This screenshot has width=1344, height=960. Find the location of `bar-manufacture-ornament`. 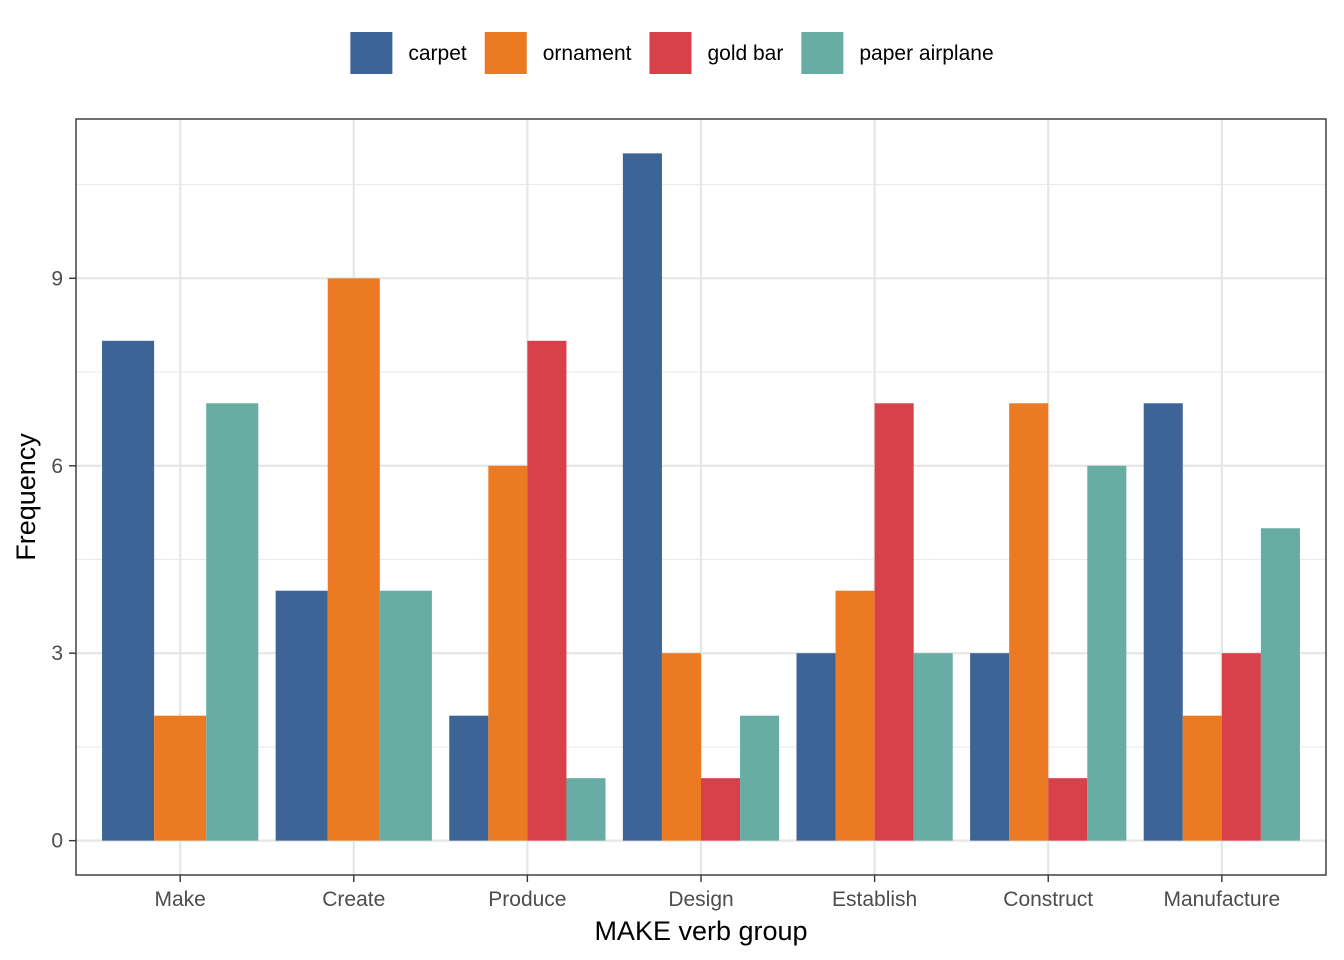

bar-manufacture-ornament is located at coordinates (1202, 778).